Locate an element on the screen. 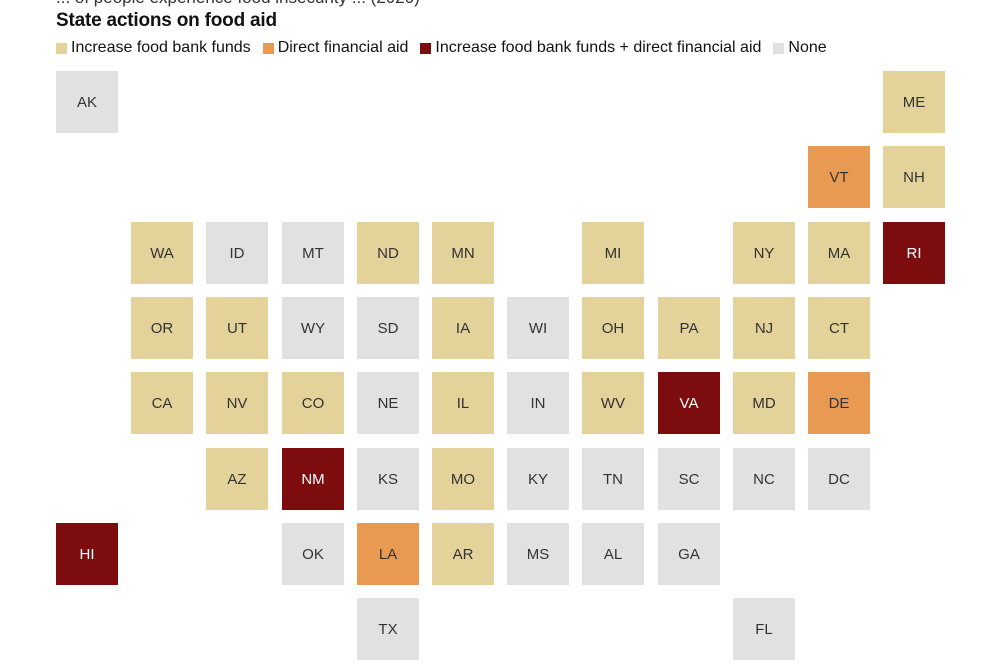 This screenshot has height=669, width=1000. state-tile-fl: FL is located at coordinates (764, 629).